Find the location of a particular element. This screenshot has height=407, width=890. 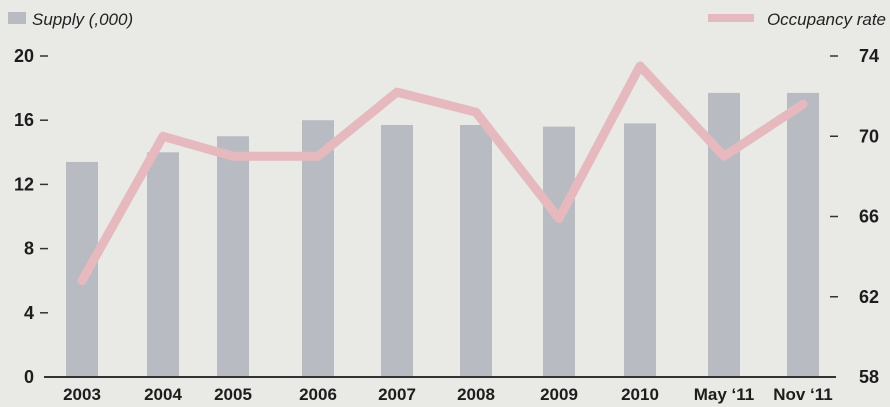

x-tick-label: 2003 is located at coordinates (82, 394).